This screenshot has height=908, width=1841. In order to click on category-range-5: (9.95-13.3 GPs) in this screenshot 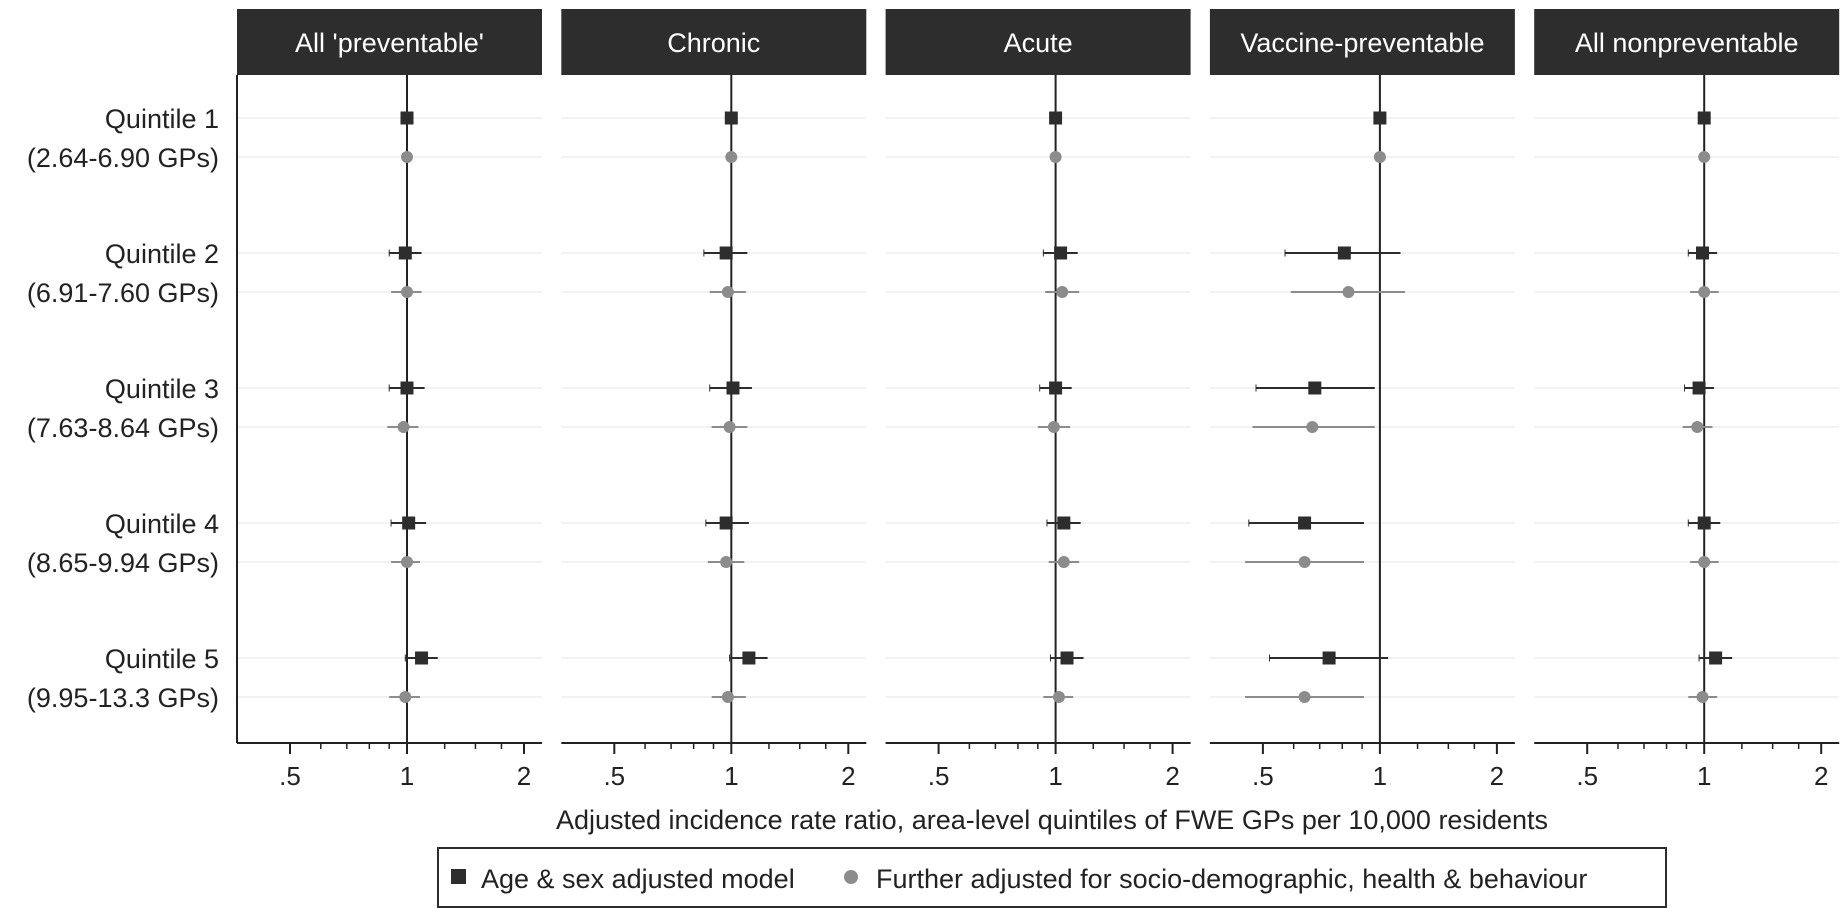, I will do `click(123, 698)`.